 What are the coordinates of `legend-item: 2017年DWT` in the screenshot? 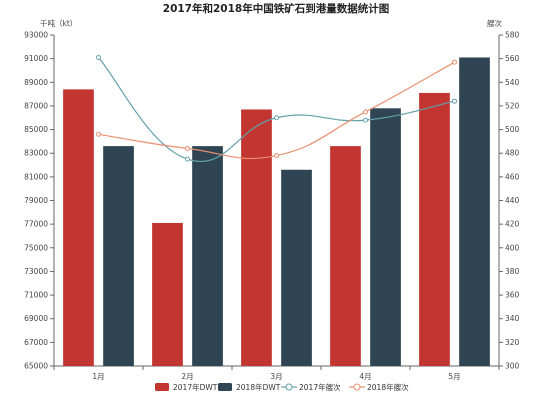 It's located at (186, 387).